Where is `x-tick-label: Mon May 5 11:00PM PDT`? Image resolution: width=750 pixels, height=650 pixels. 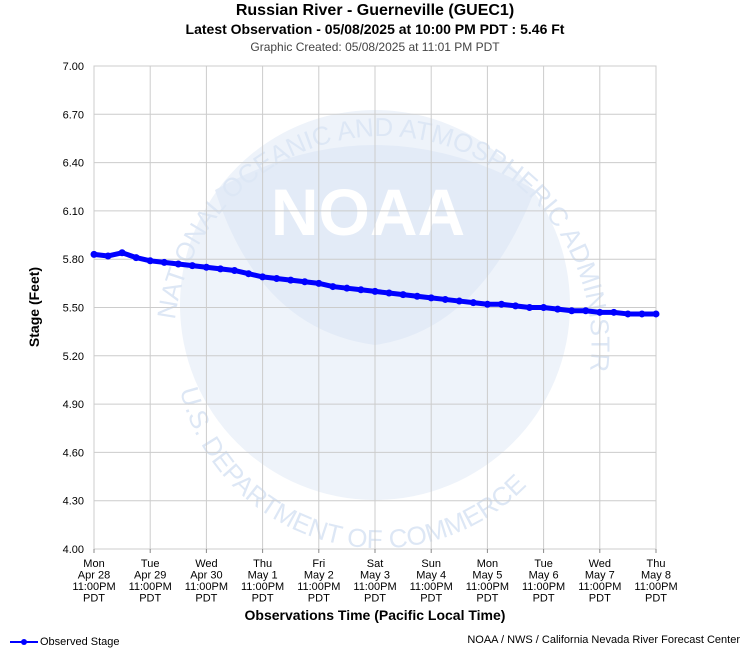 x-tick-label: Mon May 5 11:00PM PDT is located at coordinates (487, 581).